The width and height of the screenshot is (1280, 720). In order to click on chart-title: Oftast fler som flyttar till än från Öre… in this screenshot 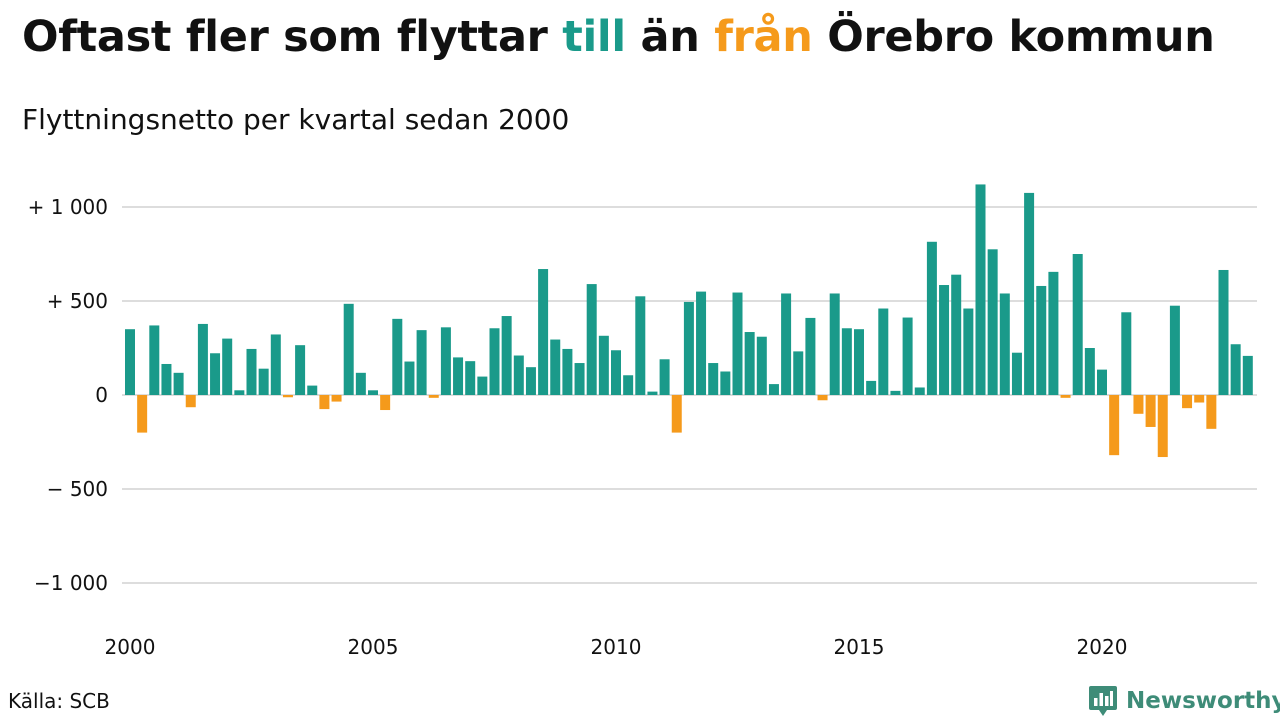, I will do `click(618, 37)`.